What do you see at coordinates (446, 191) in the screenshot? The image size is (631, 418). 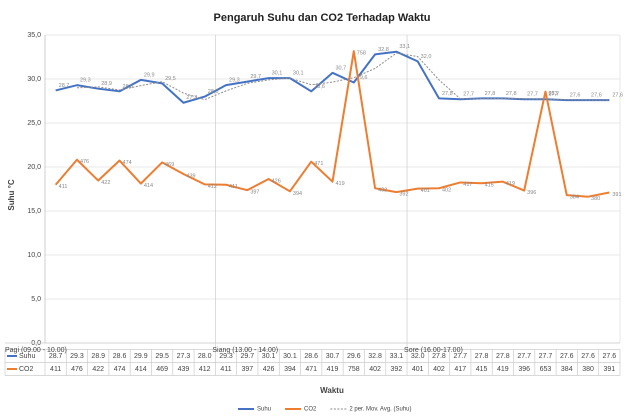 I see `data-label: 402` at bounding box center [446, 191].